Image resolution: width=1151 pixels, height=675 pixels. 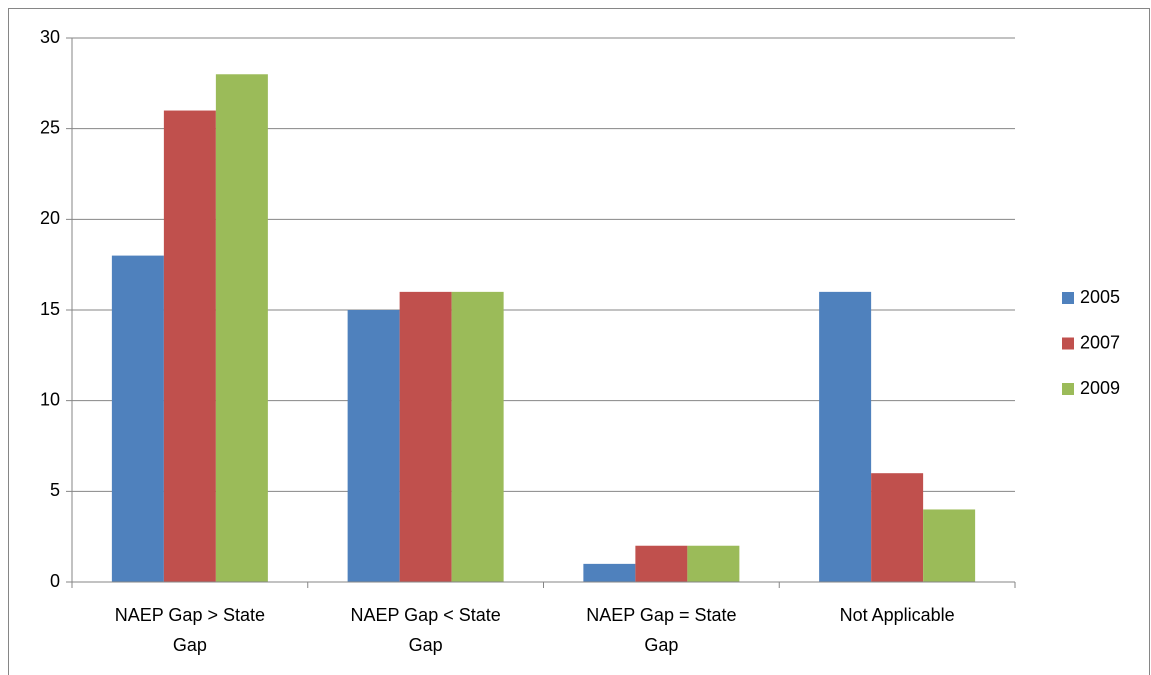 What do you see at coordinates (50, 218) in the screenshot?
I see `y-tick-label: 20` at bounding box center [50, 218].